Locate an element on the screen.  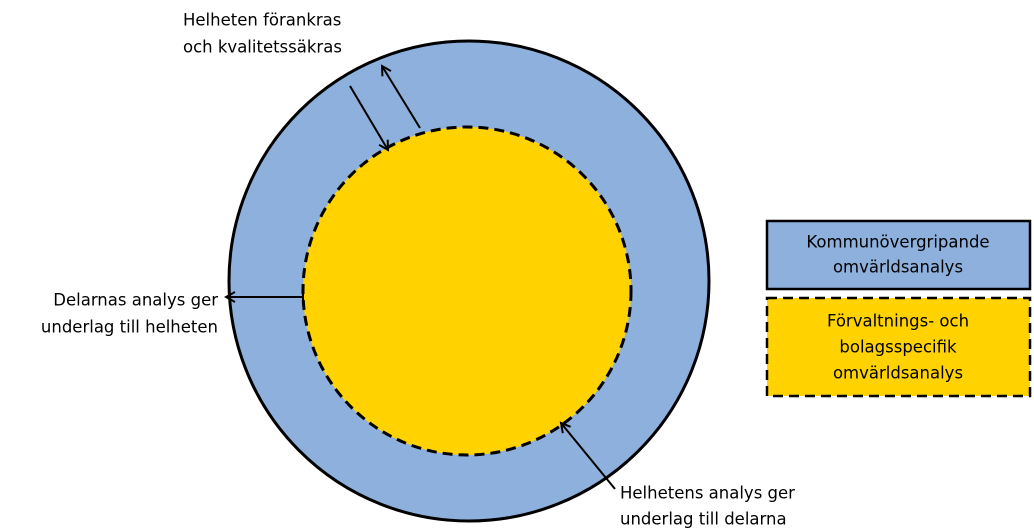
annotation: underlag till delarna is located at coordinates (703, 519).